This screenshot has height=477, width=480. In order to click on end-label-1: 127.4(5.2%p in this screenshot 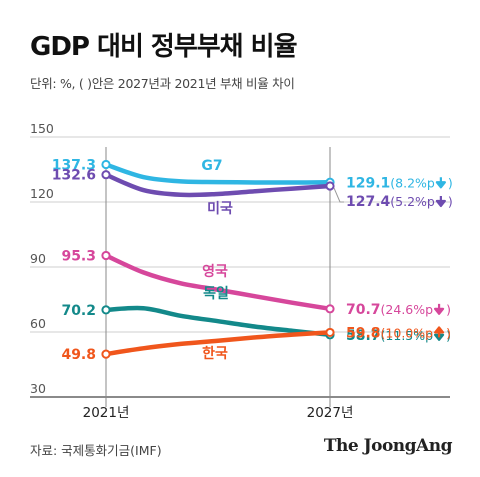, I will do `click(390, 202)`.